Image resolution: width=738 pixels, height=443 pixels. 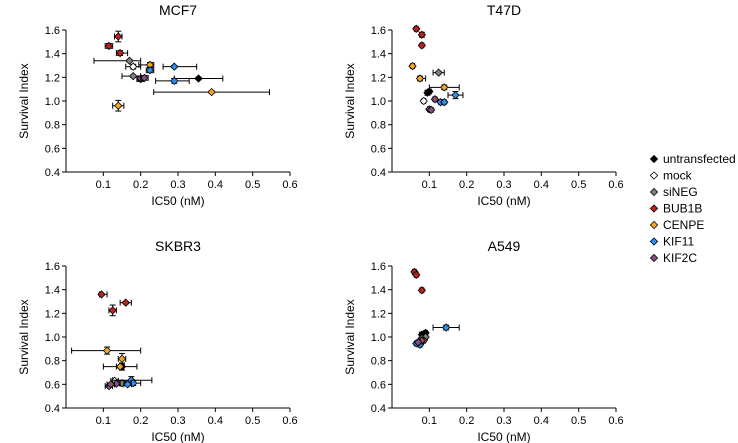 I want to click on chart-title: A549, so click(x=504, y=246).